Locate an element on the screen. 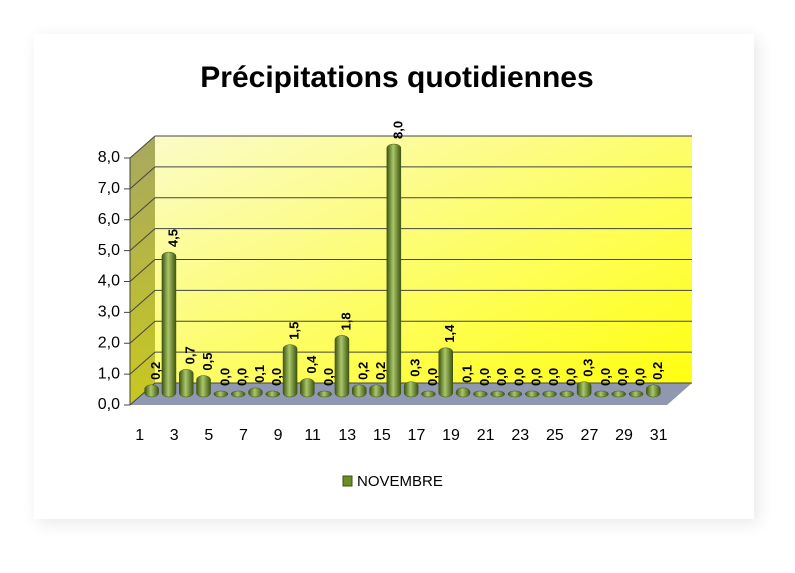 The height and width of the screenshot is (573, 795). x-tick-label: 1 is located at coordinates (139, 435).